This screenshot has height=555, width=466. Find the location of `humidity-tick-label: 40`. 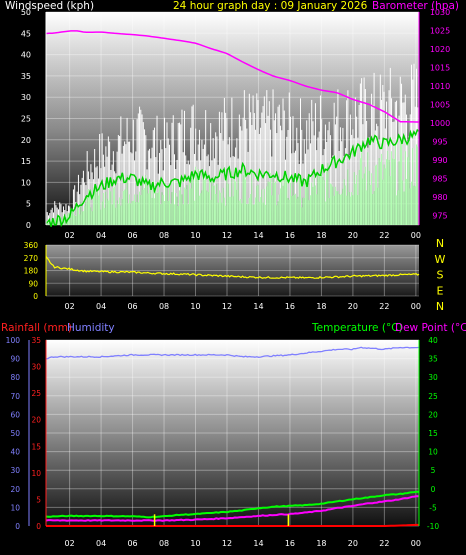

humidity-tick-label: 40 is located at coordinates (15, 452).